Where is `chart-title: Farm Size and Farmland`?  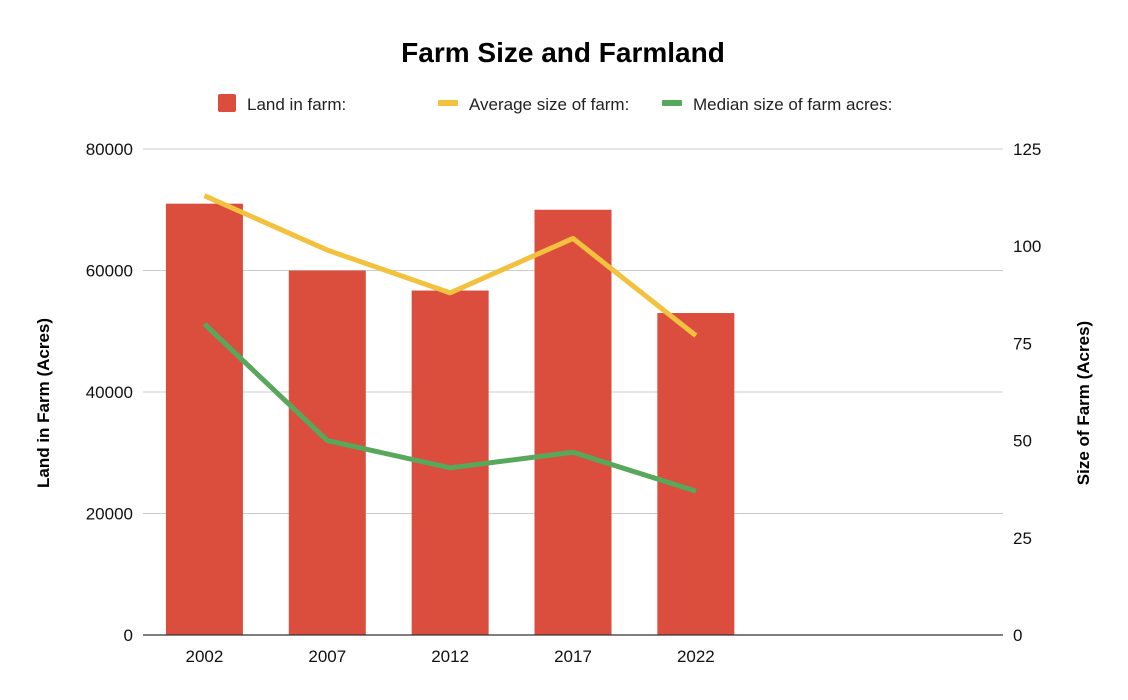
chart-title: Farm Size and Farmland is located at coordinates (563, 52).